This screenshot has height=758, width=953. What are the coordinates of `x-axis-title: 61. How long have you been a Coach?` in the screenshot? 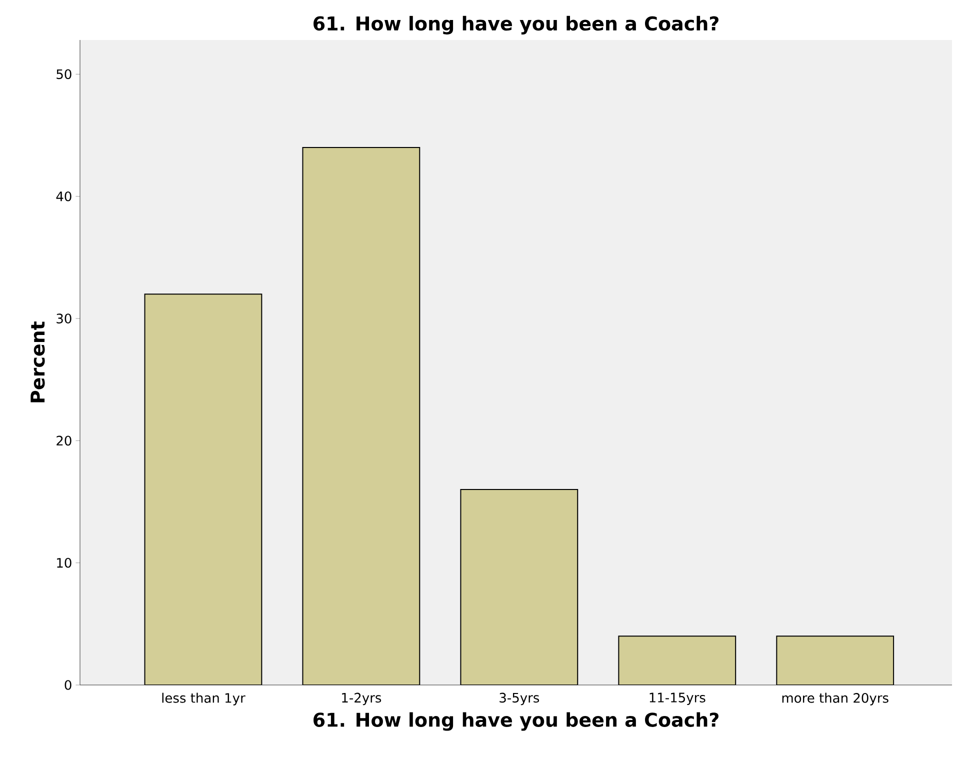 It's located at (516, 721).